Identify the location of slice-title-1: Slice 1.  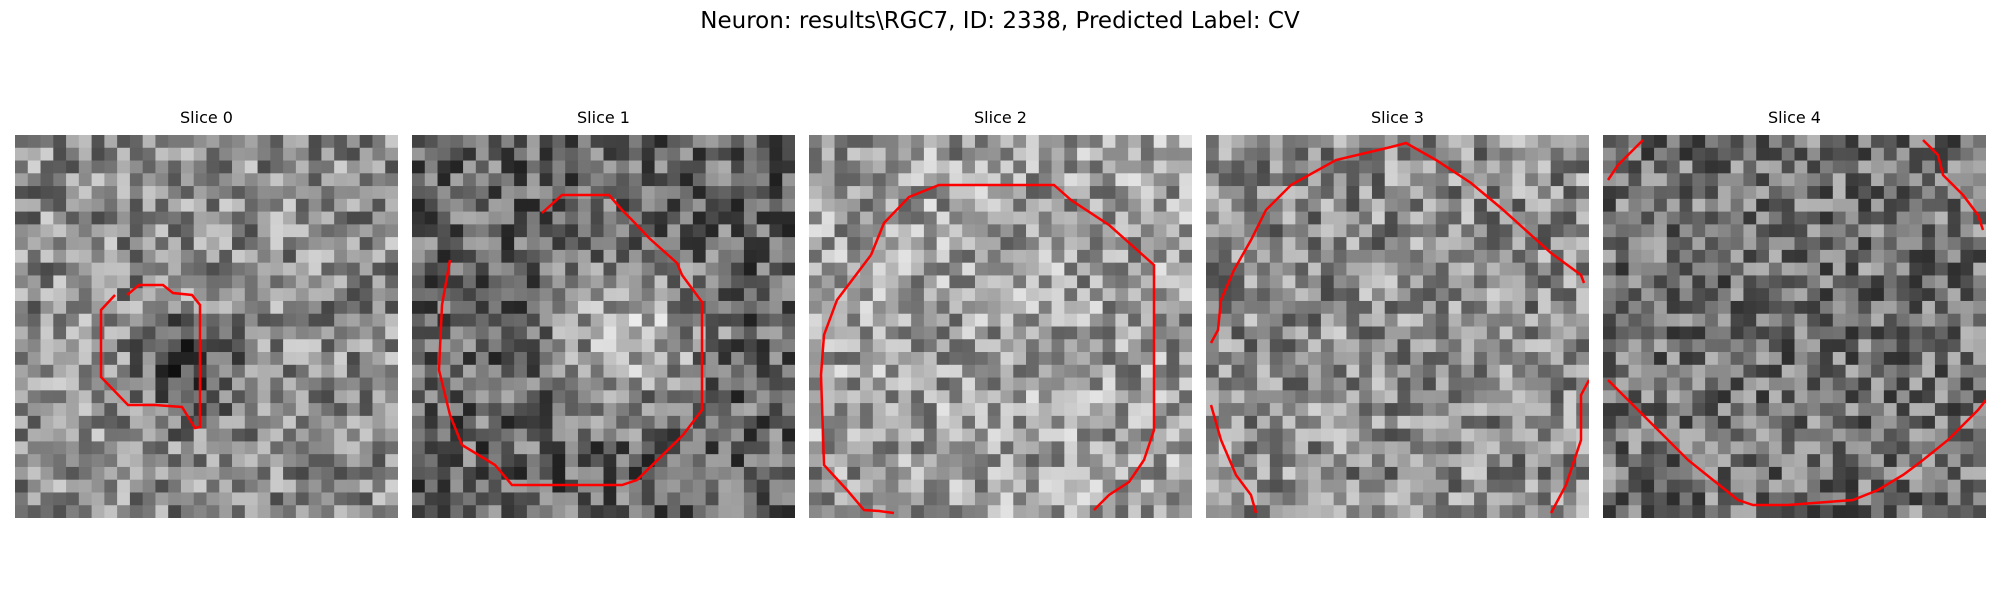
(603, 117).